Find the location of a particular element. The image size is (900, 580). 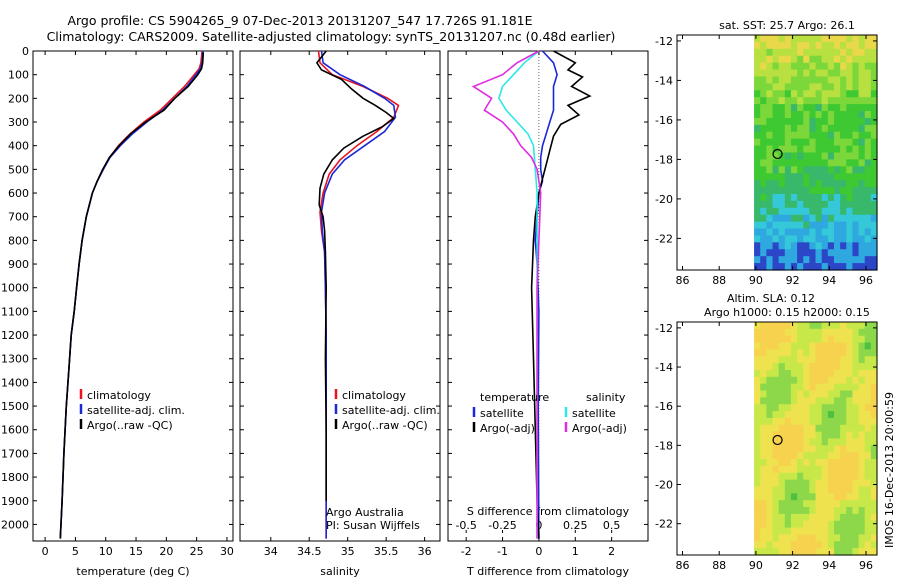

salinity-xtick-label: 35 is located at coordinates (348, 551).